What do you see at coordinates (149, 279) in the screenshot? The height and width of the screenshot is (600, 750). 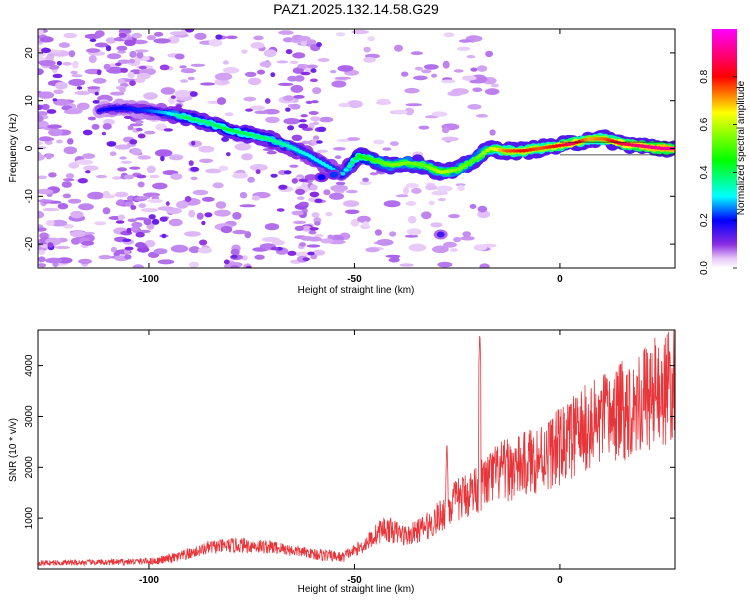 I see `x-tick-label: -100` at bounding box center [149, 279].